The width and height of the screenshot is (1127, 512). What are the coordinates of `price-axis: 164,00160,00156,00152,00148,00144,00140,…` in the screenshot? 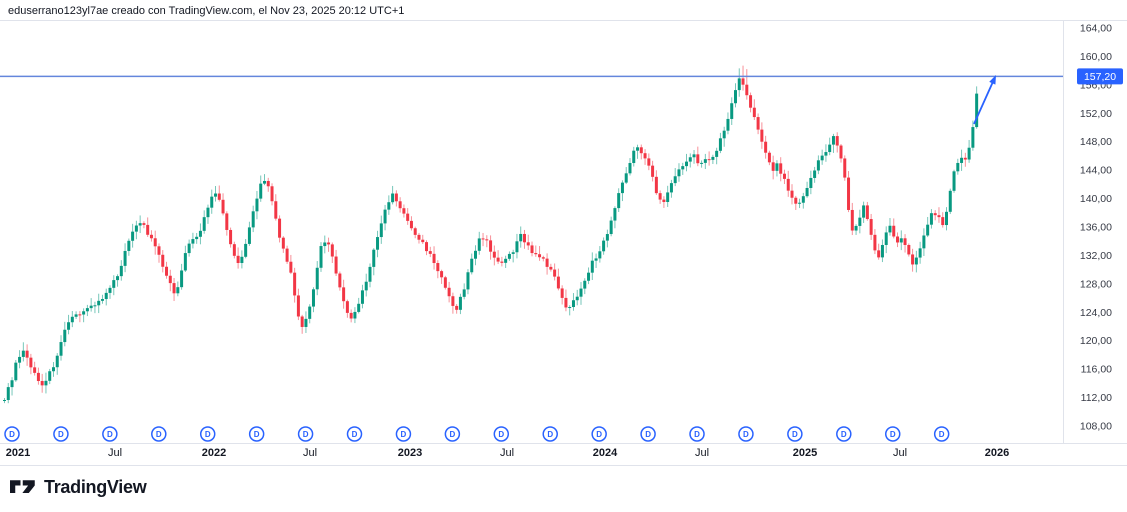 It's located at (1096, 228).